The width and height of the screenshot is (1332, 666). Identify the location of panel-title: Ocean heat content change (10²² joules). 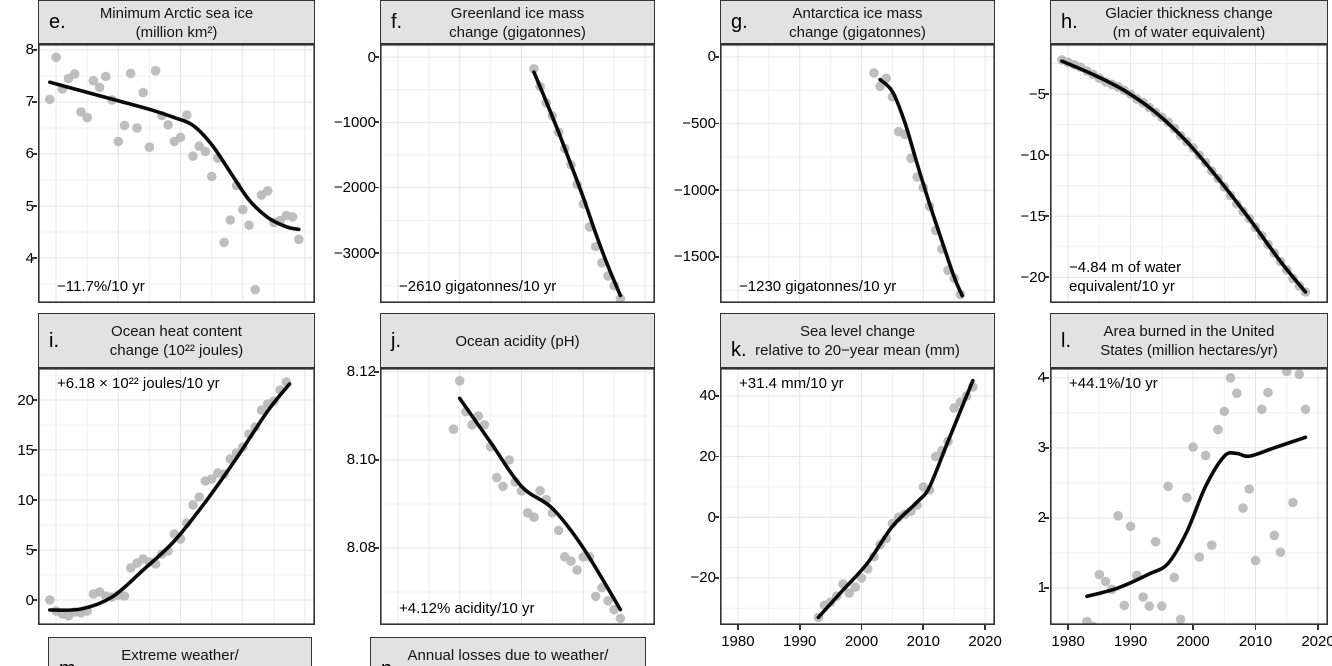
(176, 341).